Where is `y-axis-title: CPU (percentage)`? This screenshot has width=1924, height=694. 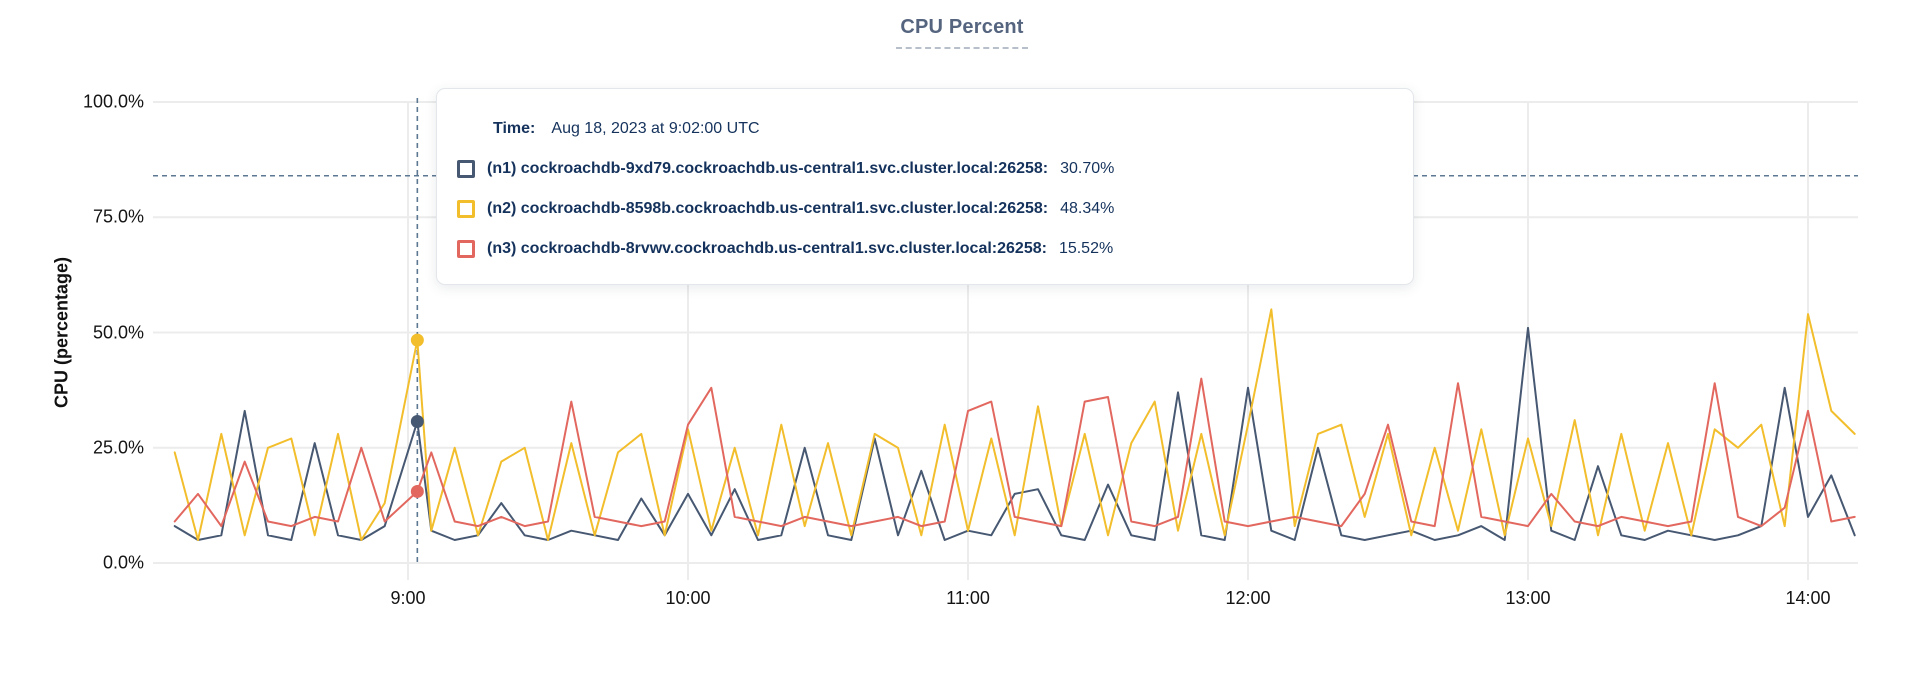
y-axis-title: CPU (percentage) is located at coordinates (61, 332).